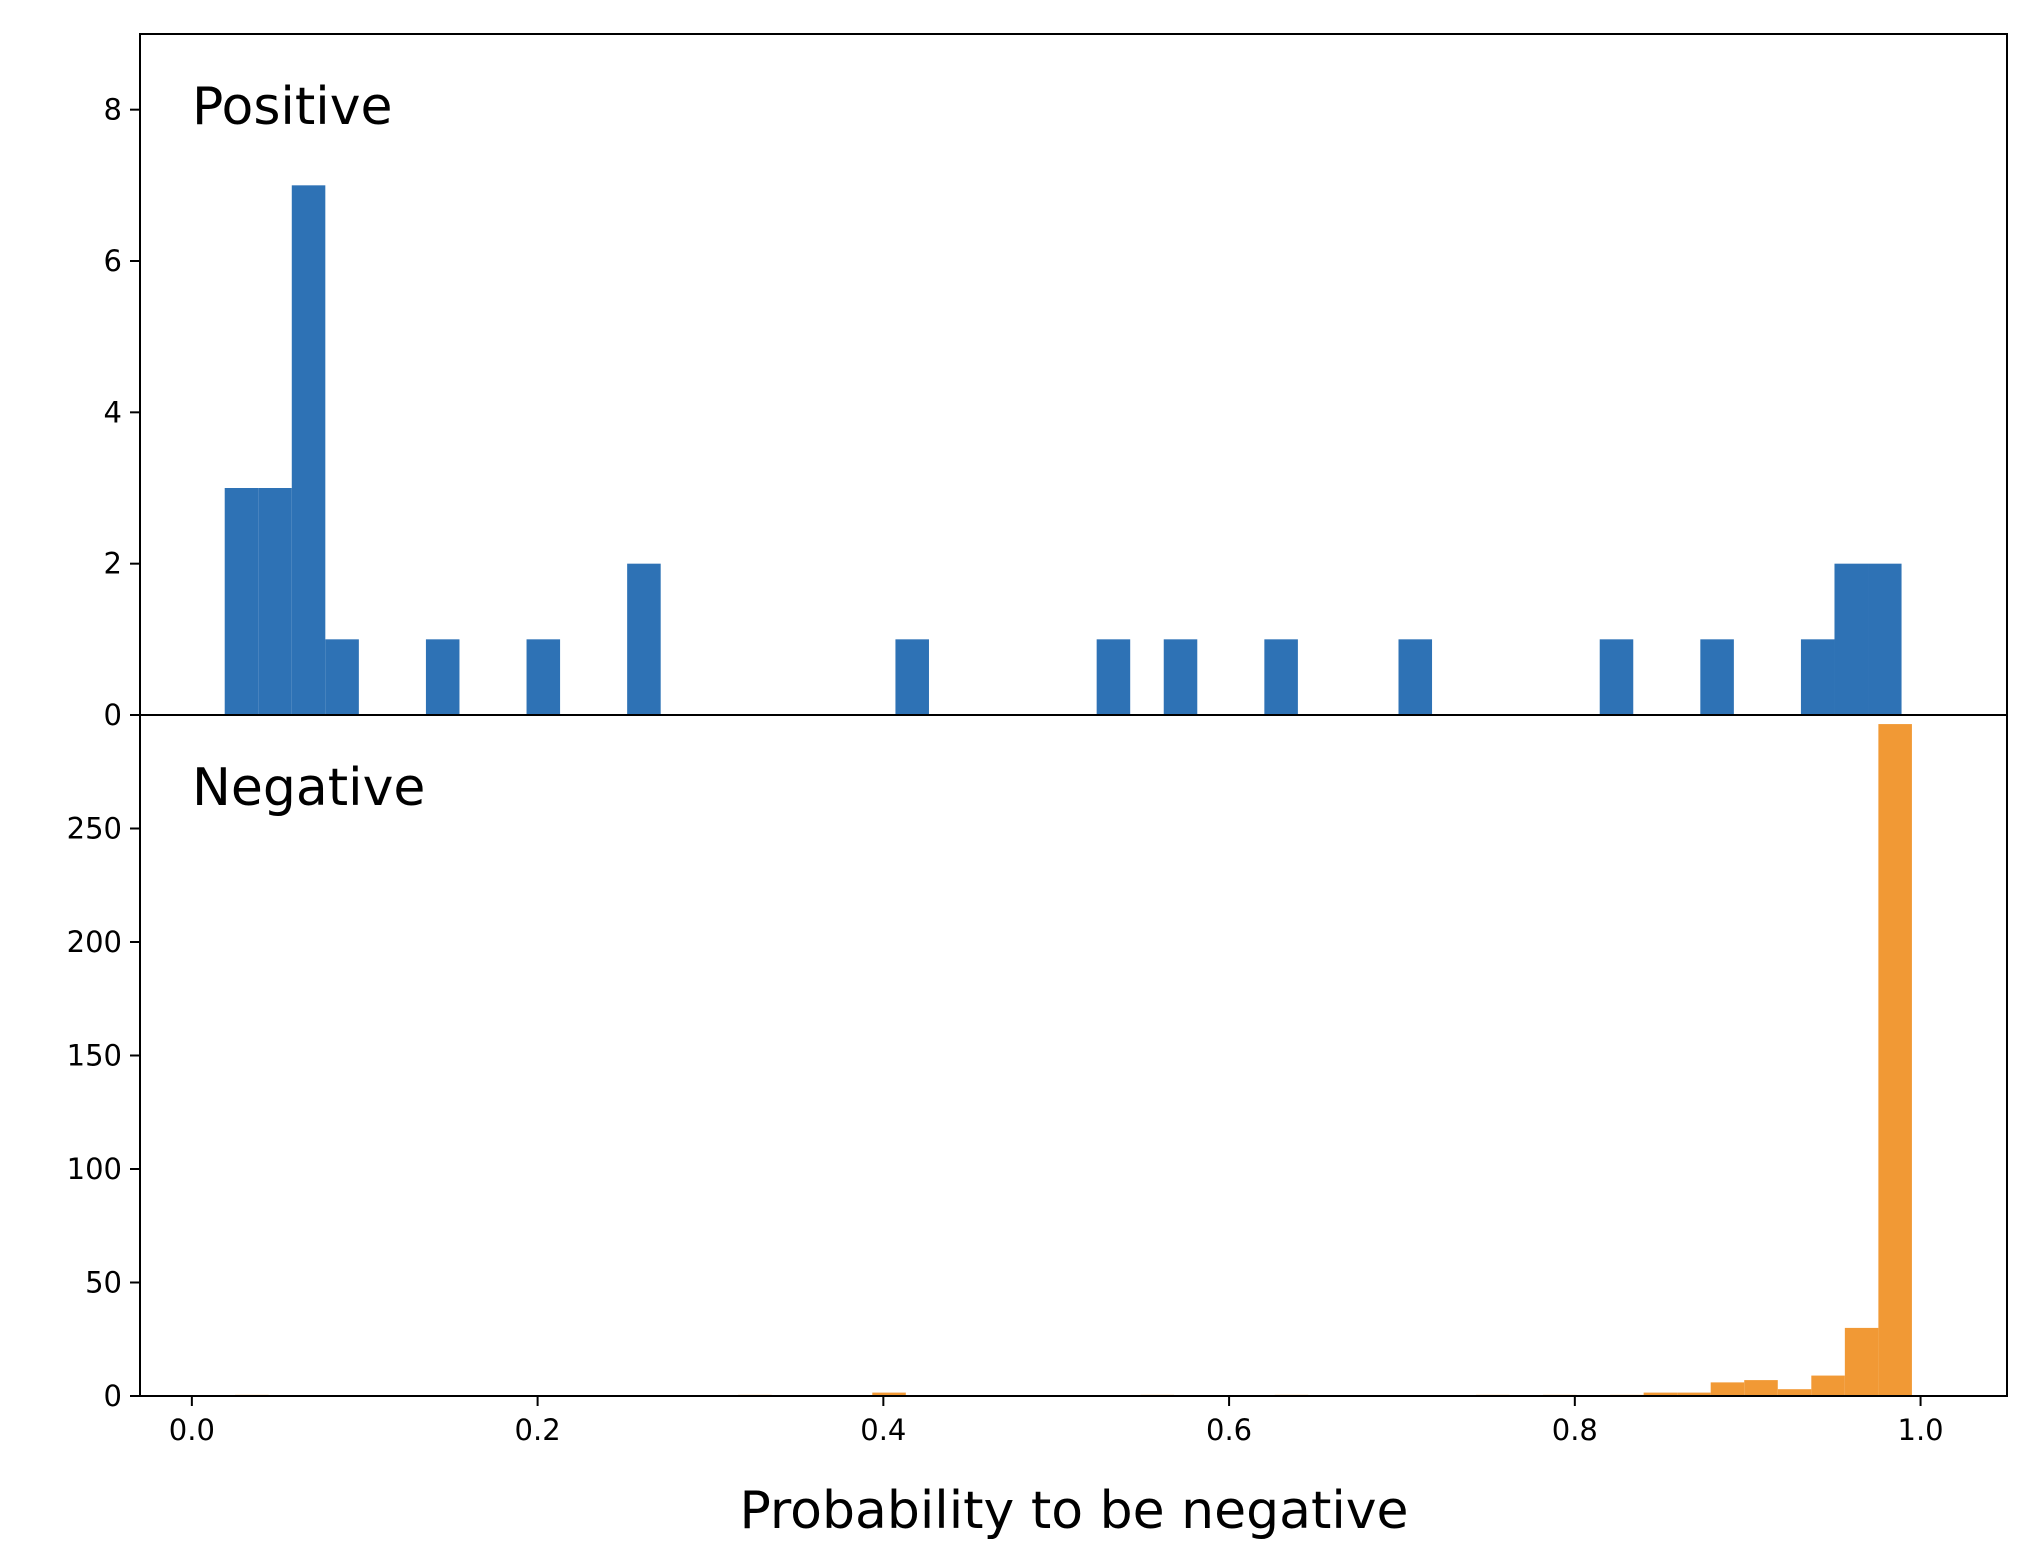 This screenshot has height=1567, width=2032. Describe the element at coordinates (292, 107) in the screenshot. I see `panel-label: Positive` at that location.